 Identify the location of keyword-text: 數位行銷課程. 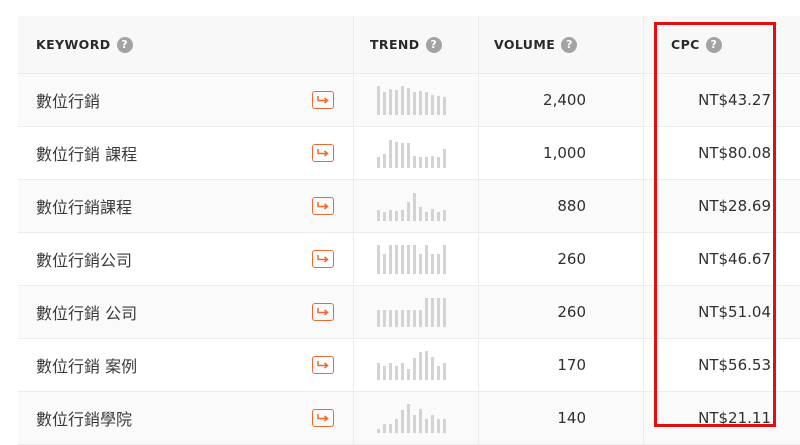
(84, 207).